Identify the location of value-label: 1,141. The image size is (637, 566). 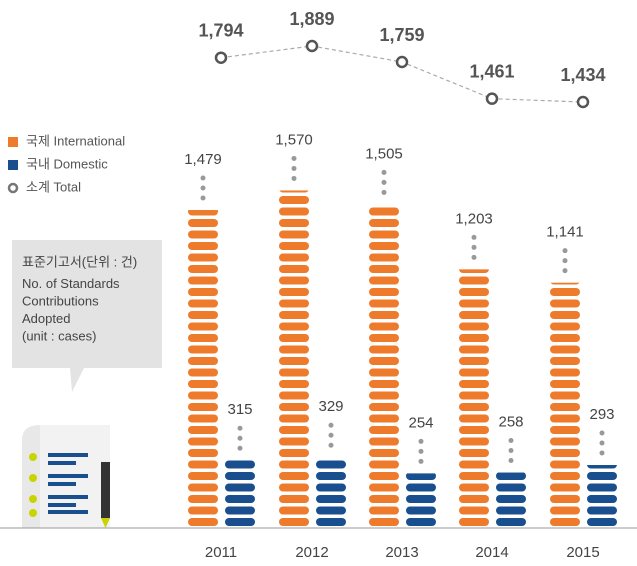
(565, 232).